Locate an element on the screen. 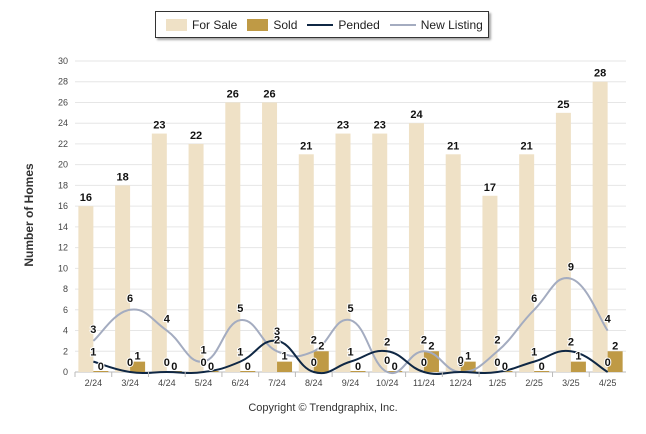 The width and height of the screenshot is (646, 434). y-tick-label: 6 is located at coordinates (65, 310).